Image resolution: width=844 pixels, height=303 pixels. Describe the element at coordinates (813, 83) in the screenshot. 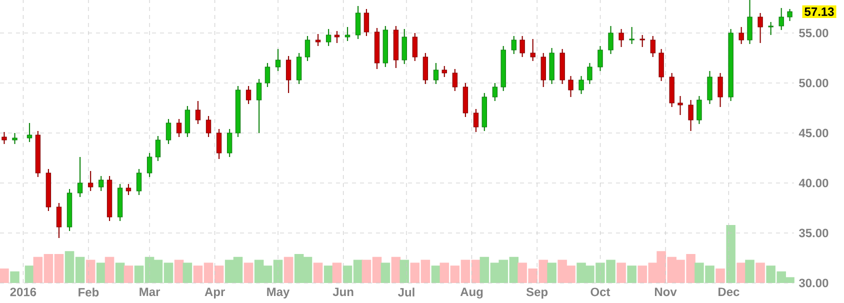

I see `y-tick-label: 50.00` at that location.